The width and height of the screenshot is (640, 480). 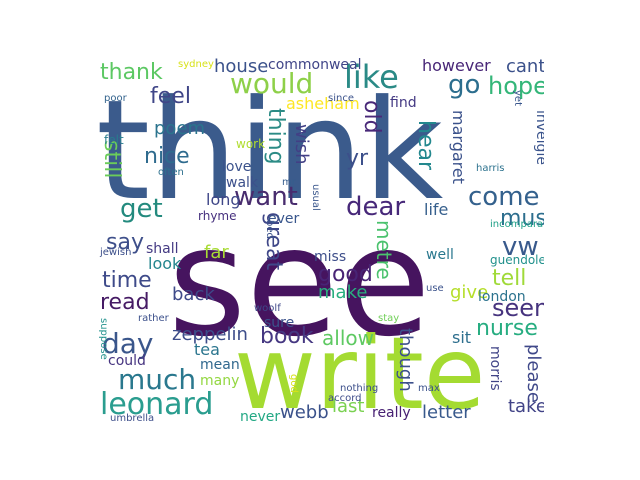 I want to click on cloud-word-far: far, so click(x=216, y=252).